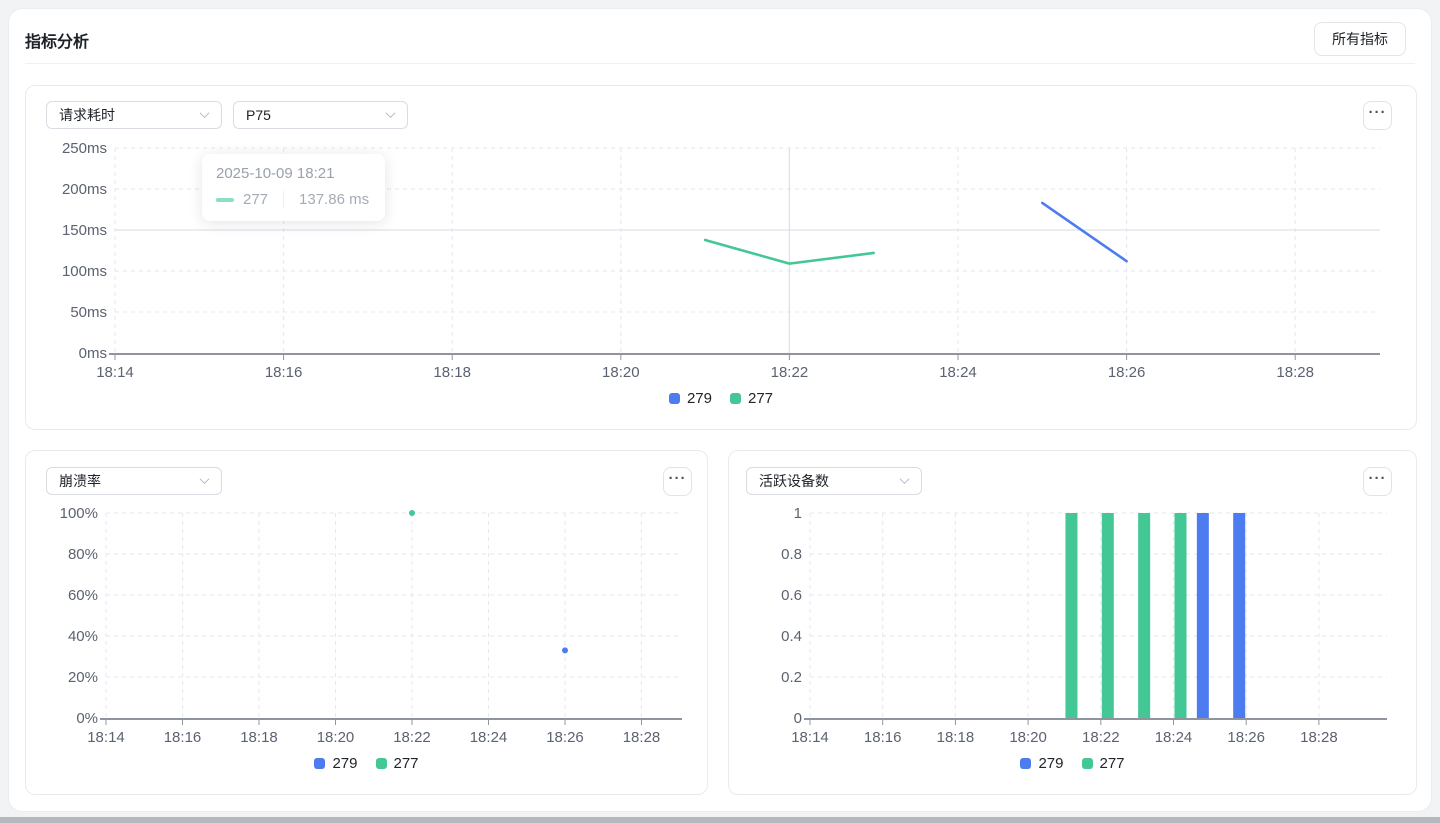  What do you see at coordinates (225, 199) in the screenshot?
I see `tooltip-series-marker` at bounding box center [225, 199].